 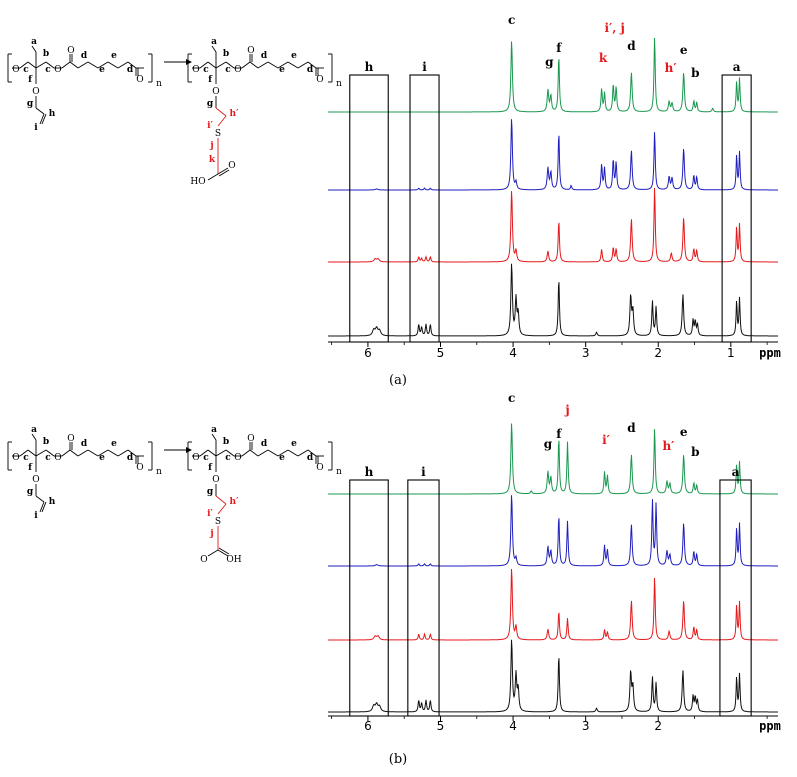 What do you see at coordinates (398, 759) in the screenshot?
I see `panel-caption: (b)` at bounding box center [398, 759].